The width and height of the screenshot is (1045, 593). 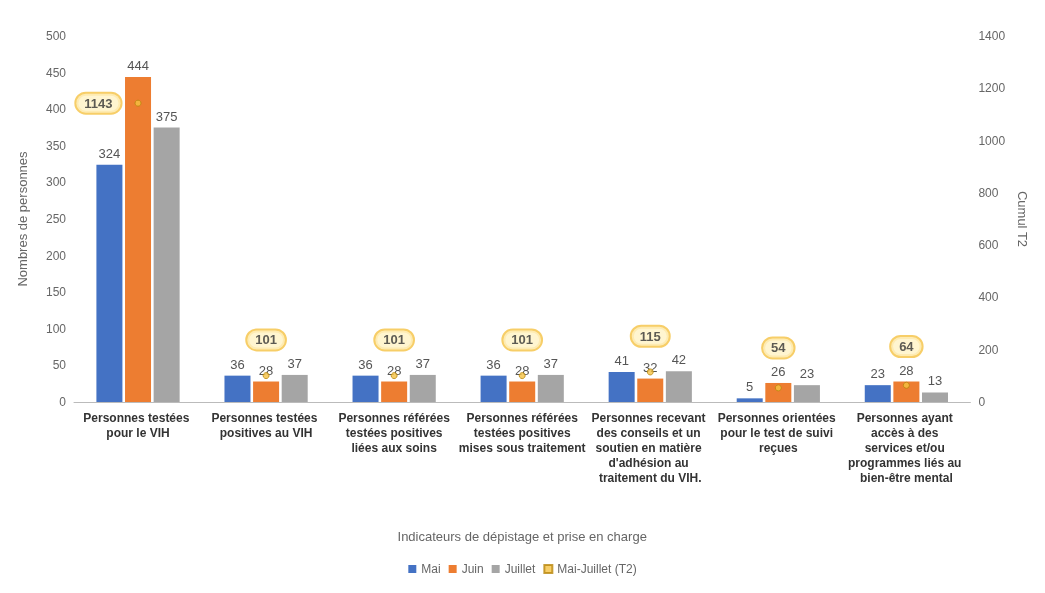 I want to click on data-label: 64, so click(x=907, y=346).